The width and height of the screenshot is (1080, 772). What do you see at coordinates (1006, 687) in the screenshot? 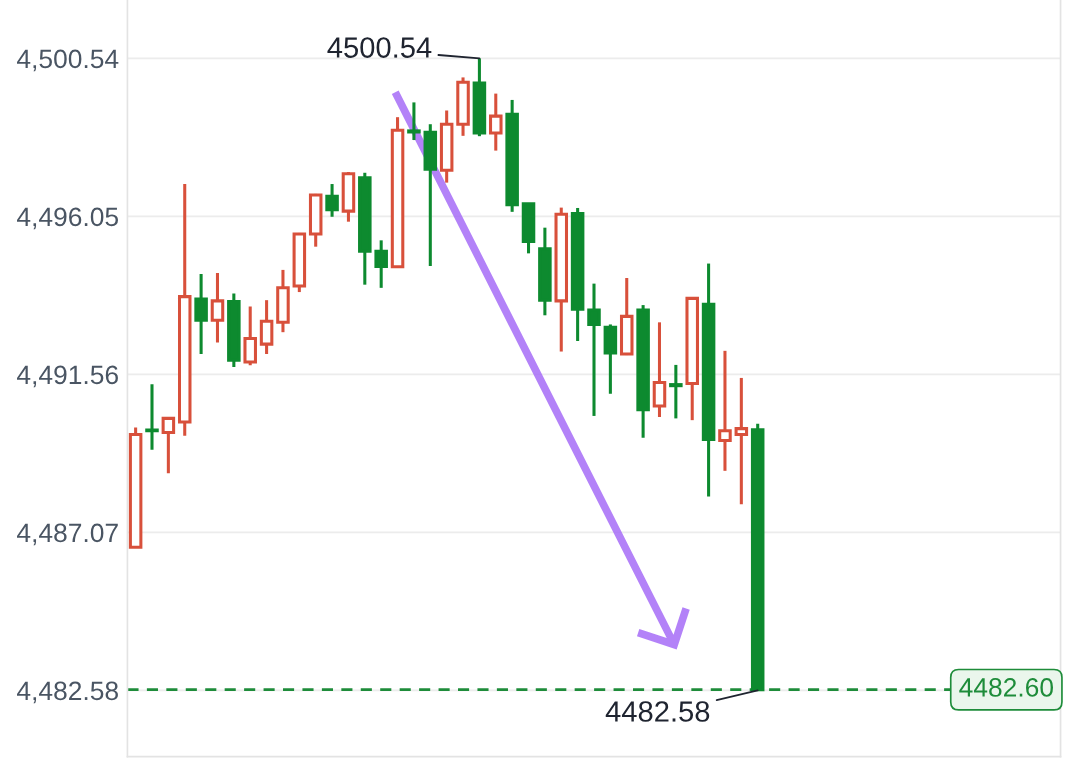
I see `ref-line-label: 4482.60` at bounding box center [1006, 687].